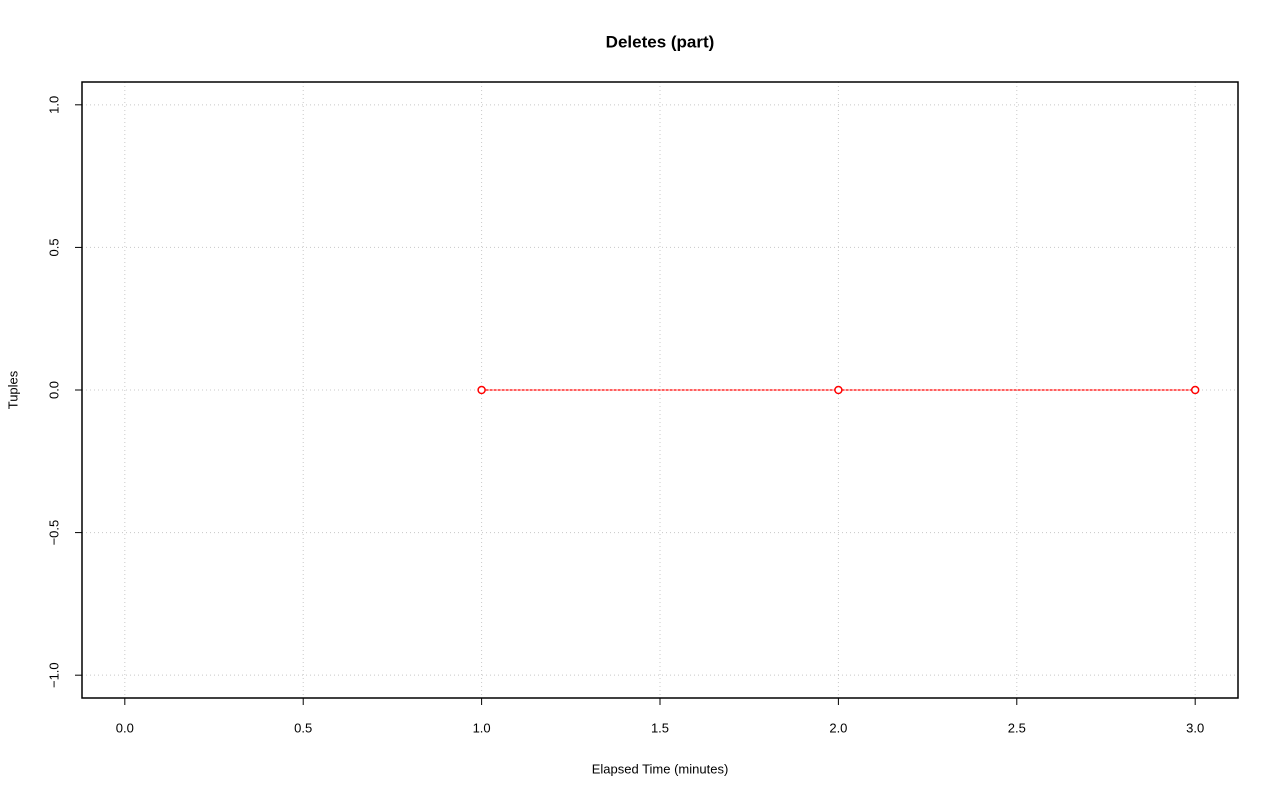 This screenshot has width=1280, height=801. Describe the element at coordinates (838, 727) in the screenshot. I see `x-tick-label: 2.0` at that location.